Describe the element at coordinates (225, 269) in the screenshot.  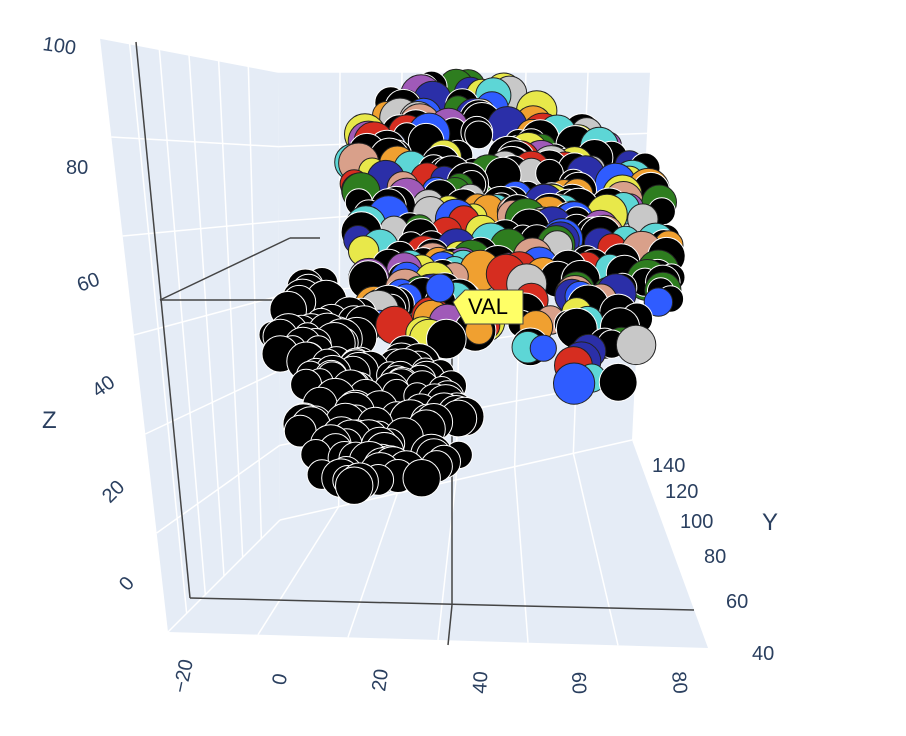
I see `spike-depth` at that location.